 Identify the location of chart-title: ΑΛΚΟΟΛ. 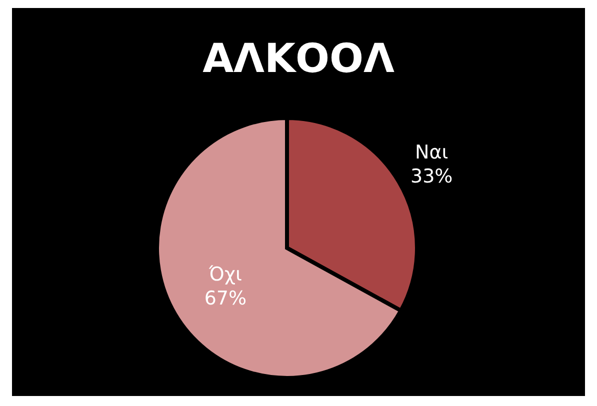
(299, 59).